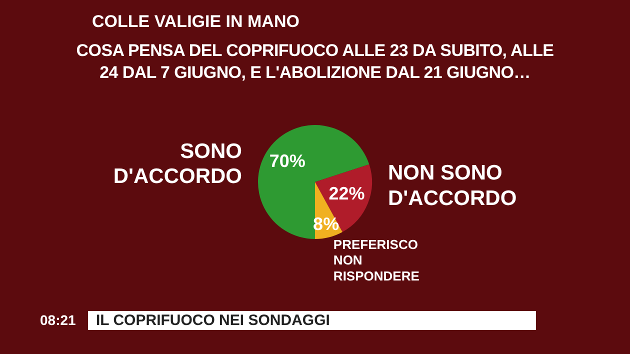 The height and width of the screenshot is (354, 630). Describe the element at coordinates (312, 320) in the screenshot. I see `text: IL COPRIFUOCO NEI SONDAGGI` at that location.